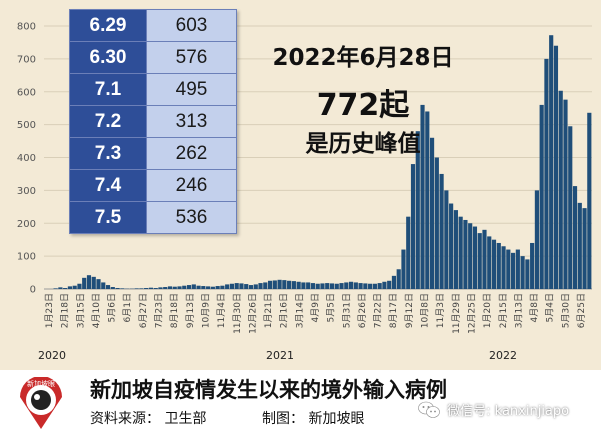 Image resolution: width=601 pixels, height=434 pixels. Describe the element at coordinates (268, 310) in the screenshot. I see `x-tick-label: 1月21日` at that location.